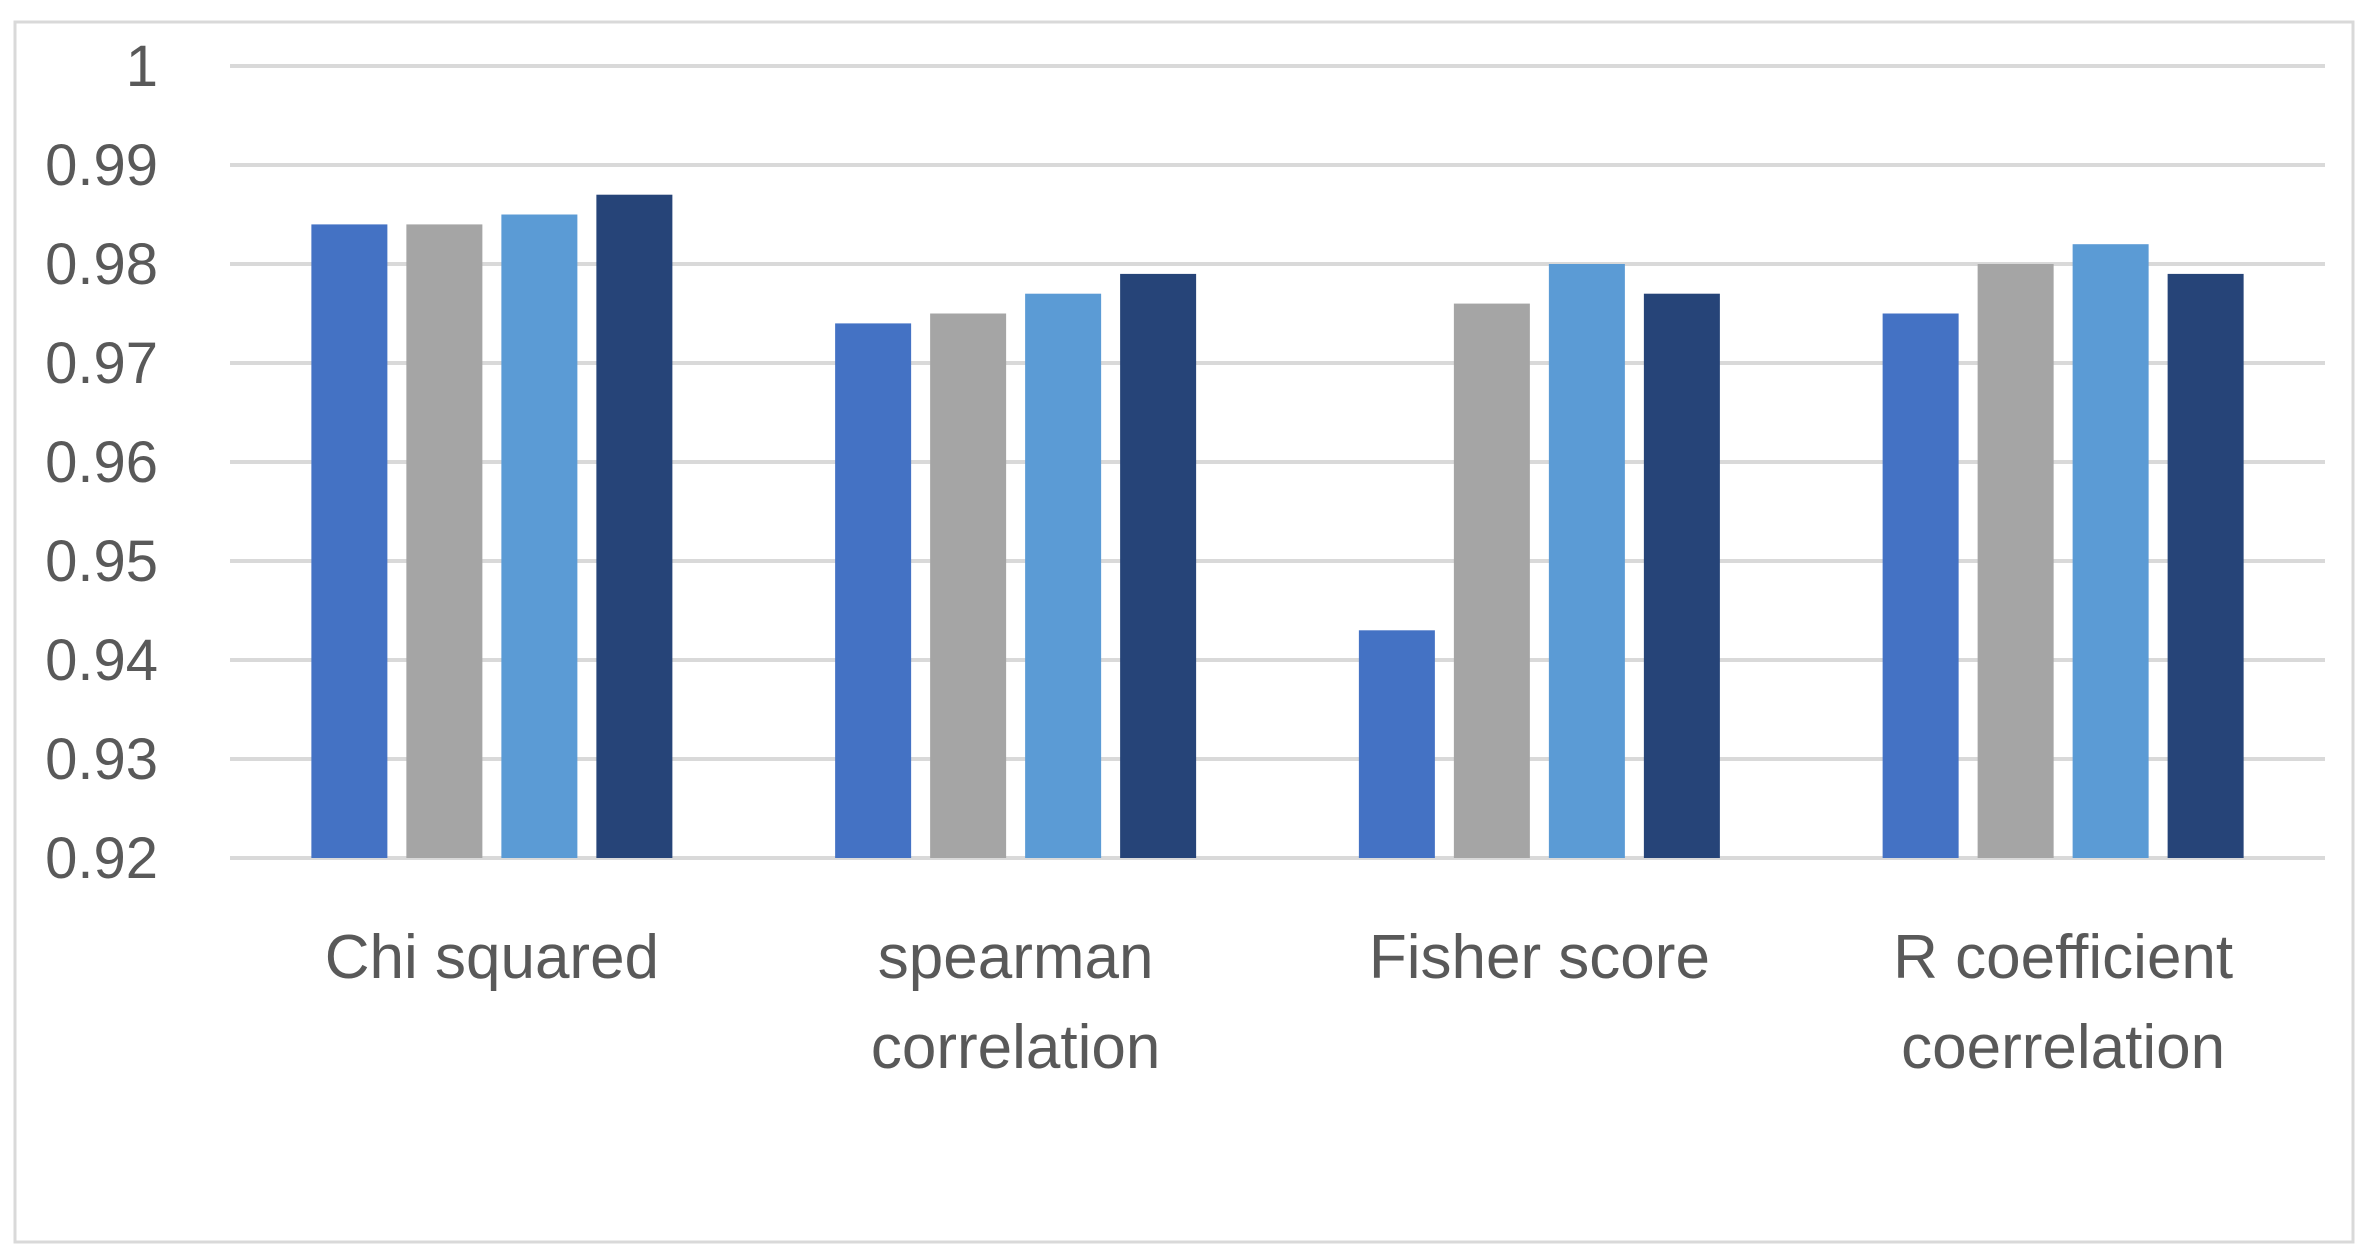 This screenshot has width=2370, height=1260. What do you see at coordinates (142, 66) in the screenshot?
I see `y-tick-label: 1` at bounding box center [142, 66].